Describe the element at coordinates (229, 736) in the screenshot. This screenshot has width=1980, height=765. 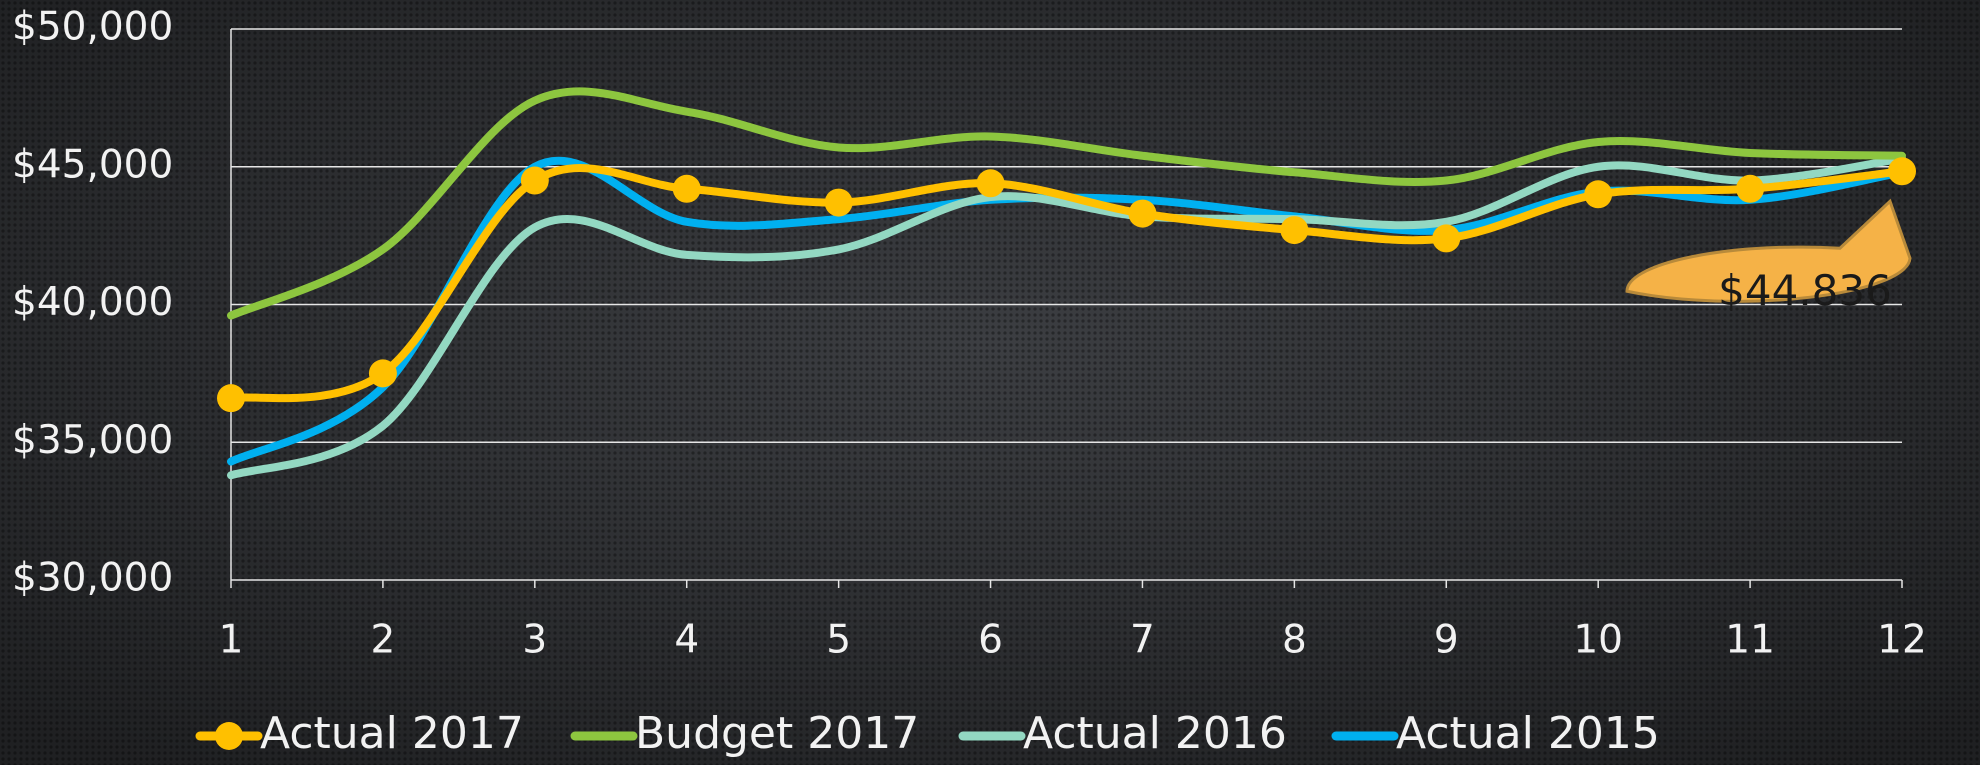
I see `legend-marker` at that location.